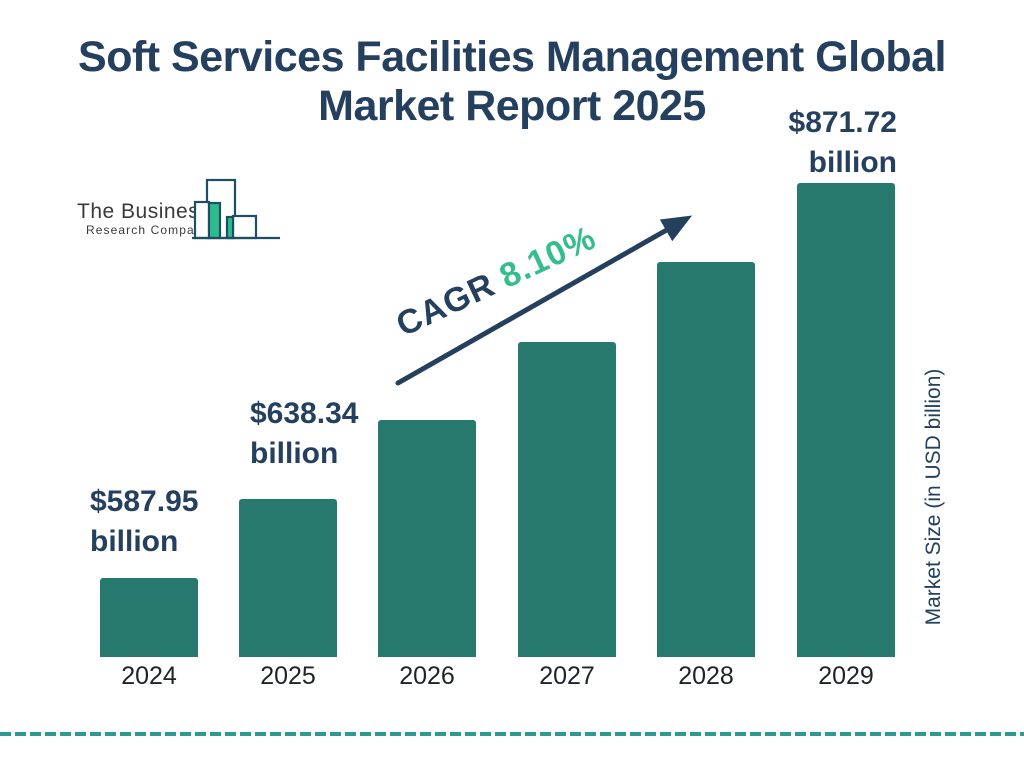  Describe the element at coordinates (288, 578) in the screenshot. I see `bar-2025` at that location.